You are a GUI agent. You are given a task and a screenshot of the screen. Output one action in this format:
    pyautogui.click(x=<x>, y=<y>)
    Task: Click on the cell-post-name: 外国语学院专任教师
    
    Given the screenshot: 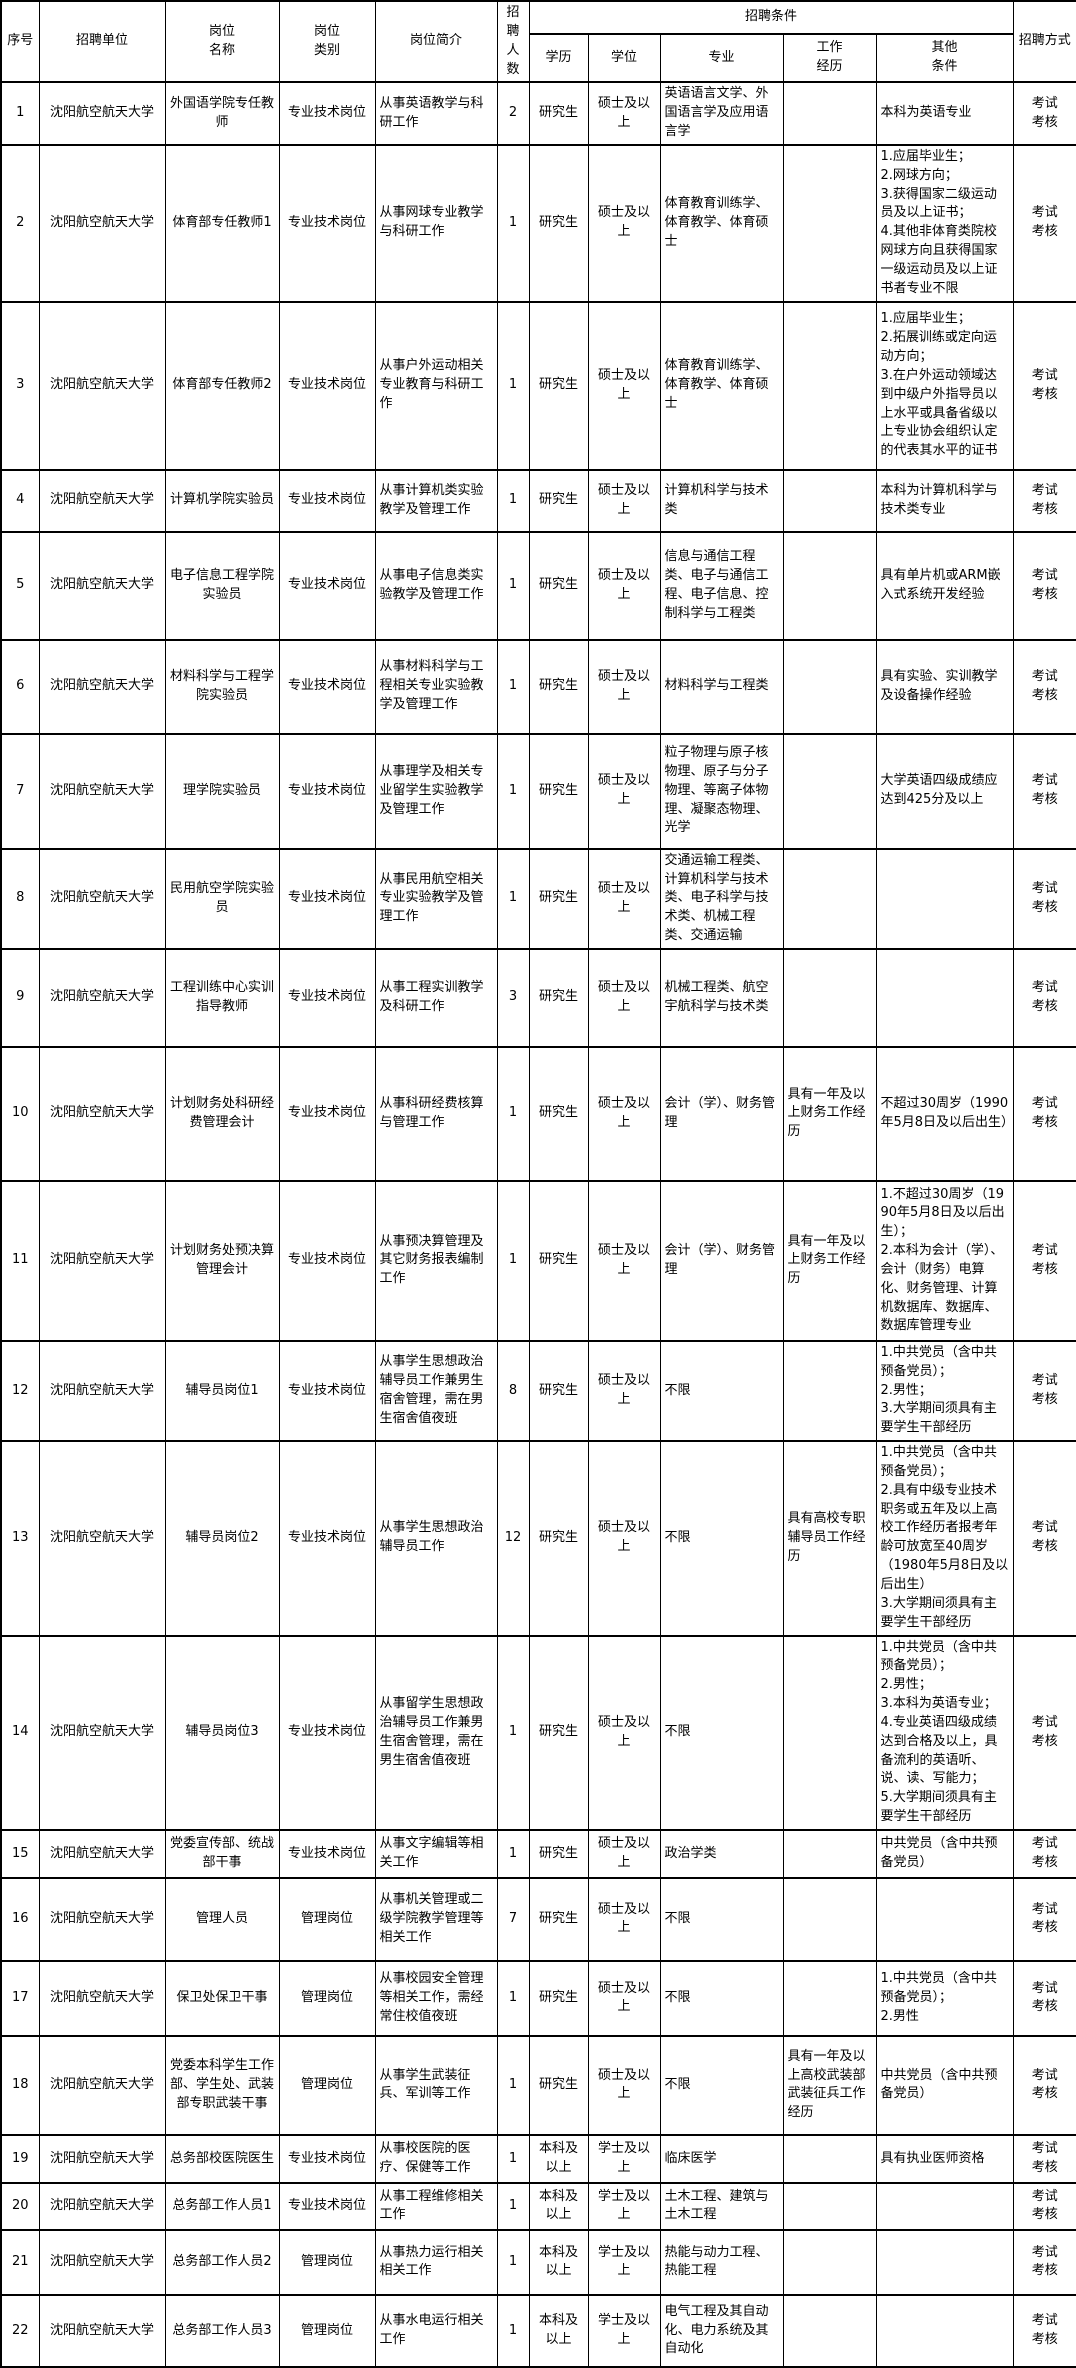 What is the action you would take?
    pyautogui.click(x=222, y=113)
    